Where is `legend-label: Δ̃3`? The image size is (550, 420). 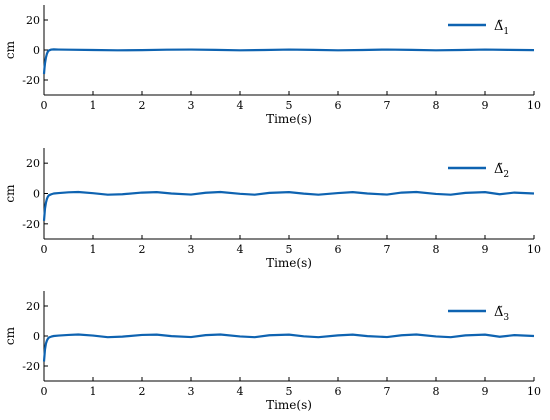
legend-label: Δ̃3 is located at coordinates (501, 314).